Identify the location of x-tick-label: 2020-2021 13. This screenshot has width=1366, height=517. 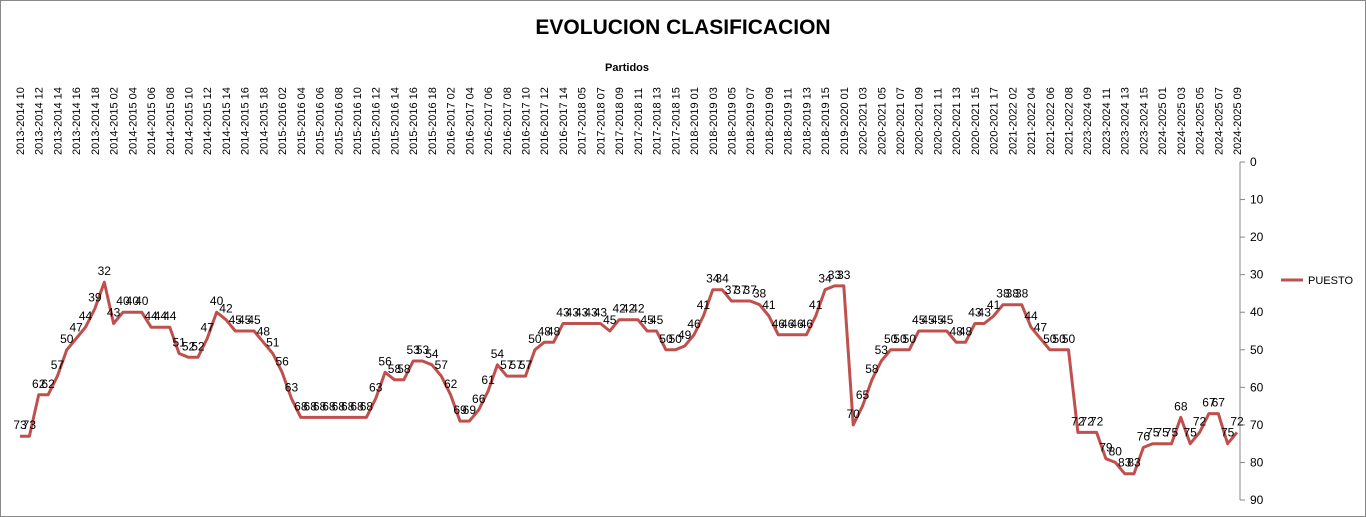
(957, 121).